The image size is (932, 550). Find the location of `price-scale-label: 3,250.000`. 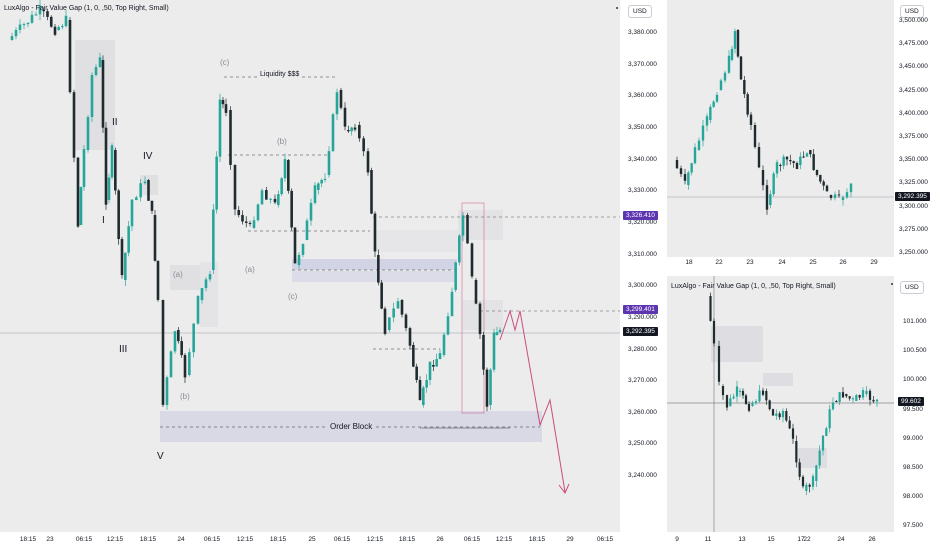

price-scale-label: 3,250.000 is located at coordinates (913, 252).